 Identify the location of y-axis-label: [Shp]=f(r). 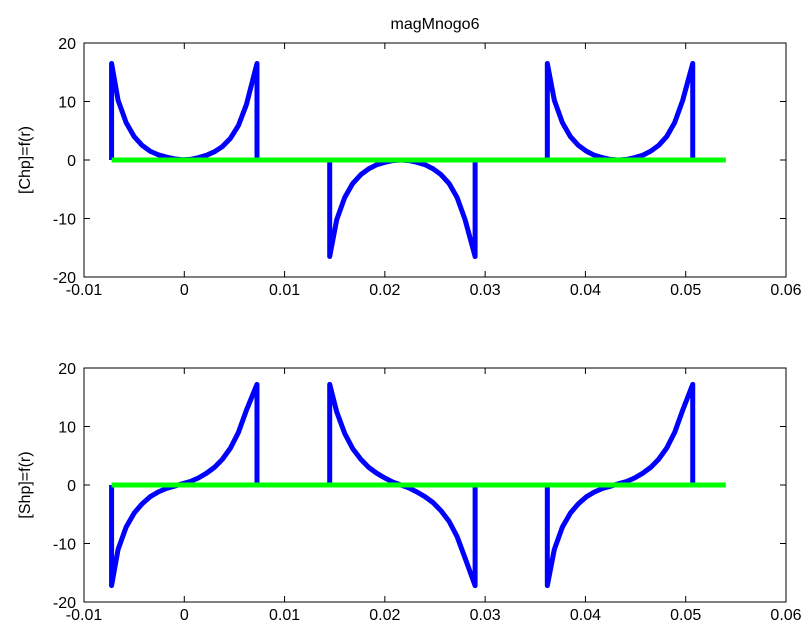
(25, 484).